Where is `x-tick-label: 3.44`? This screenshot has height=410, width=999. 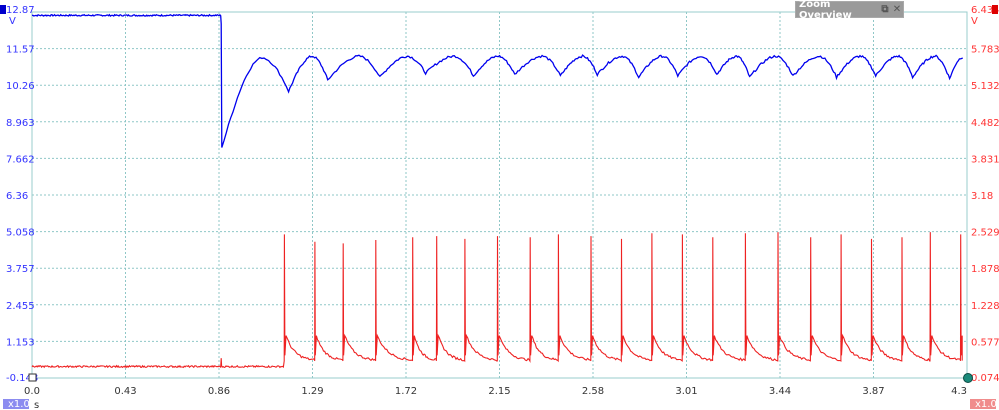
x-tick-label: 3.44 is located at coordinates (780, 391).